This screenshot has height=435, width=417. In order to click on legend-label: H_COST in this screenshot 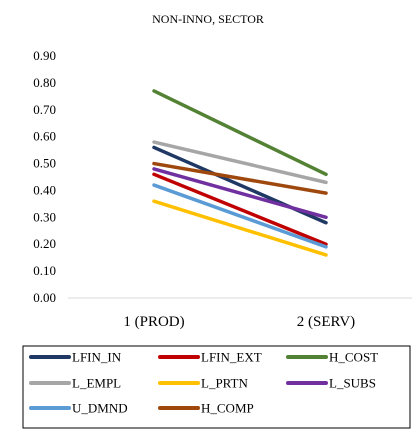, I will do `click(353, 357)`.